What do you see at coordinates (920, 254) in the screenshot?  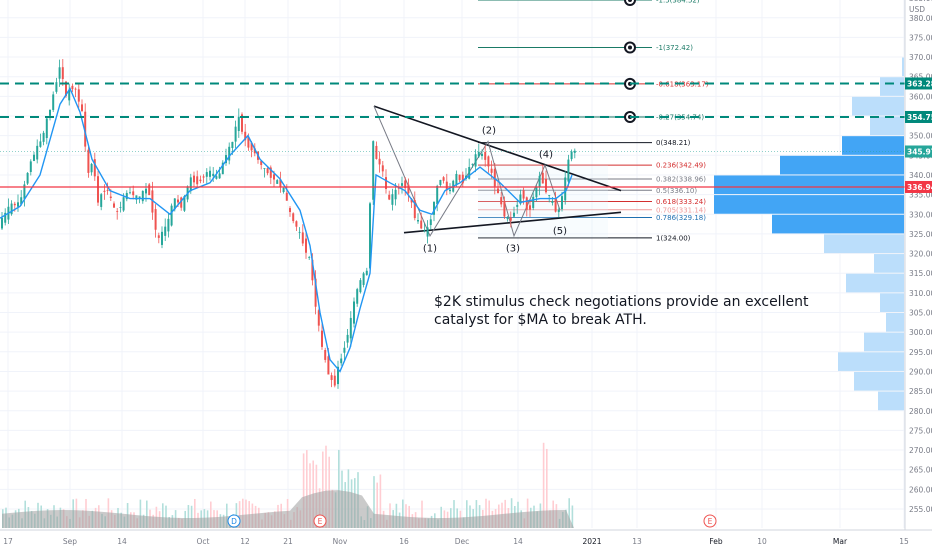 I see `price-tick-label: 320.00` at bounding box center [920, 254].